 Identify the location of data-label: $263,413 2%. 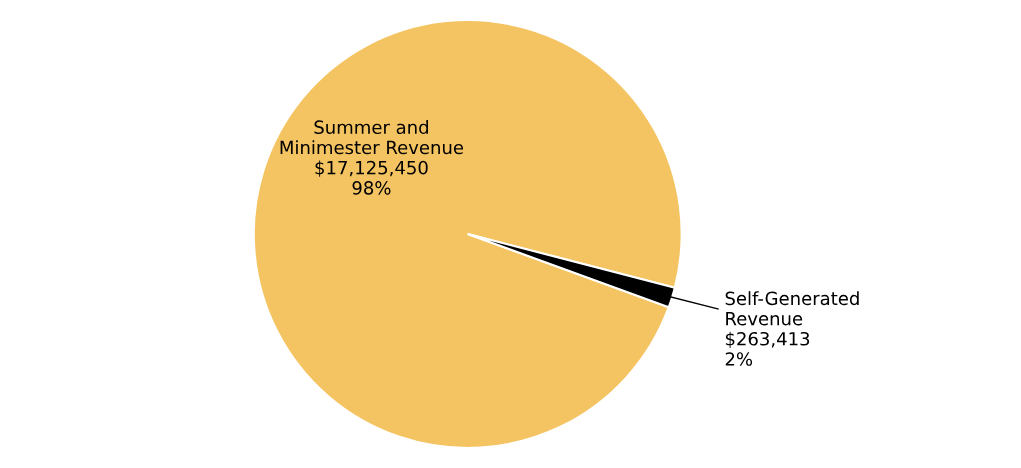
(767, 348).